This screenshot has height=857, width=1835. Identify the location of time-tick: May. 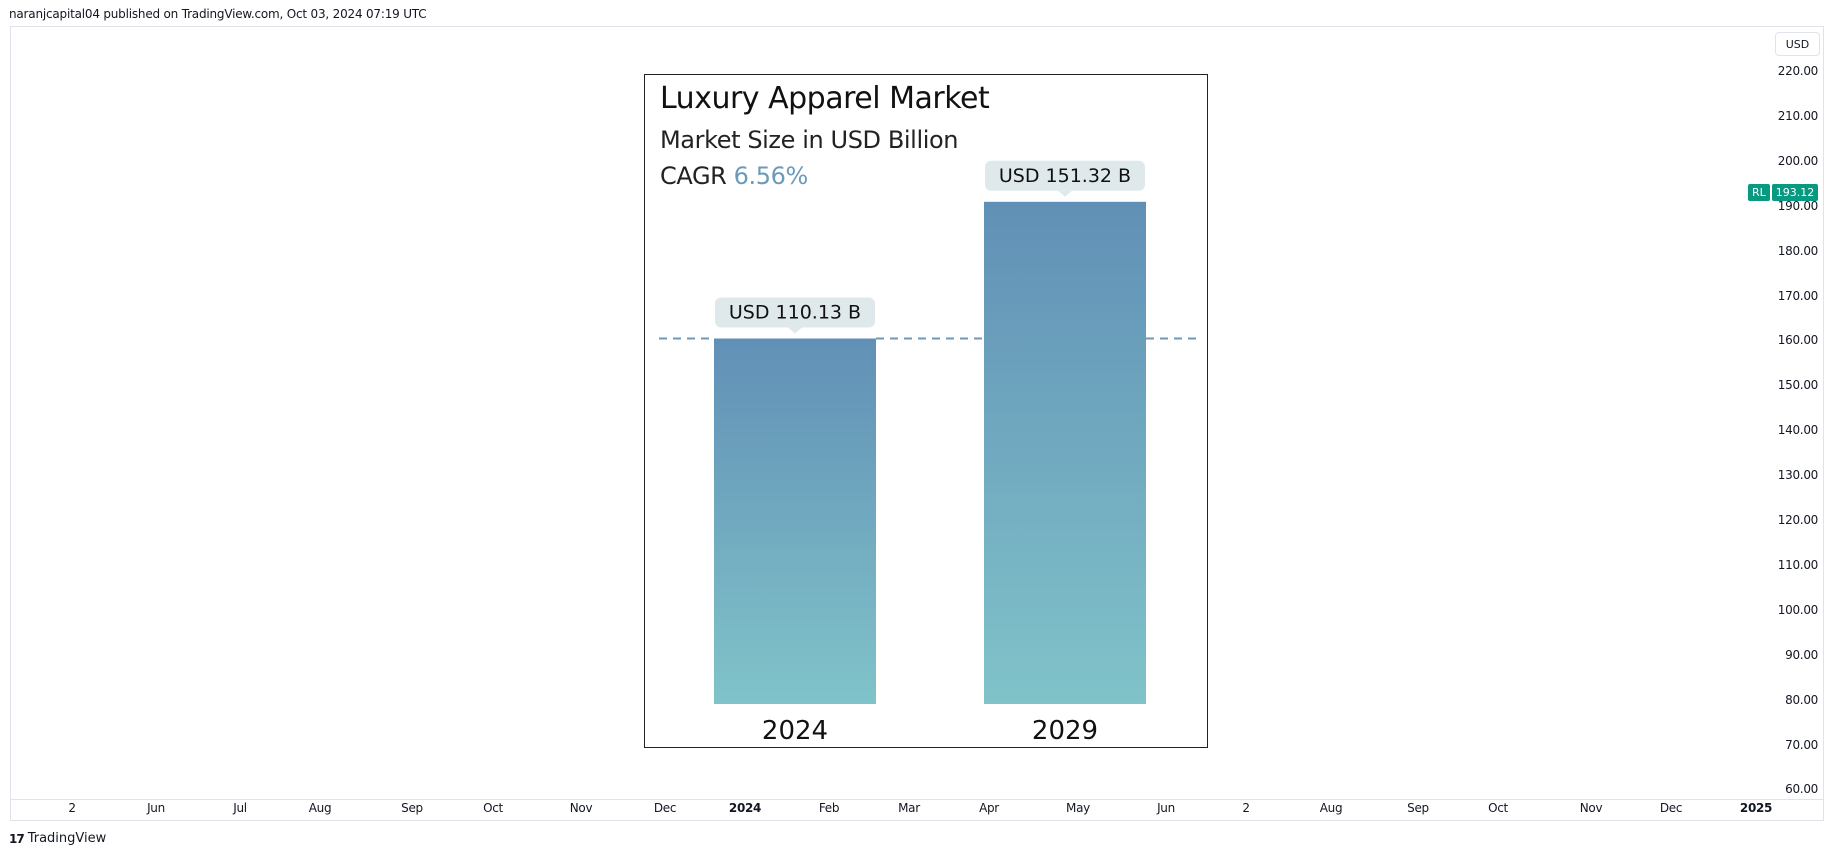
(1078, 808).